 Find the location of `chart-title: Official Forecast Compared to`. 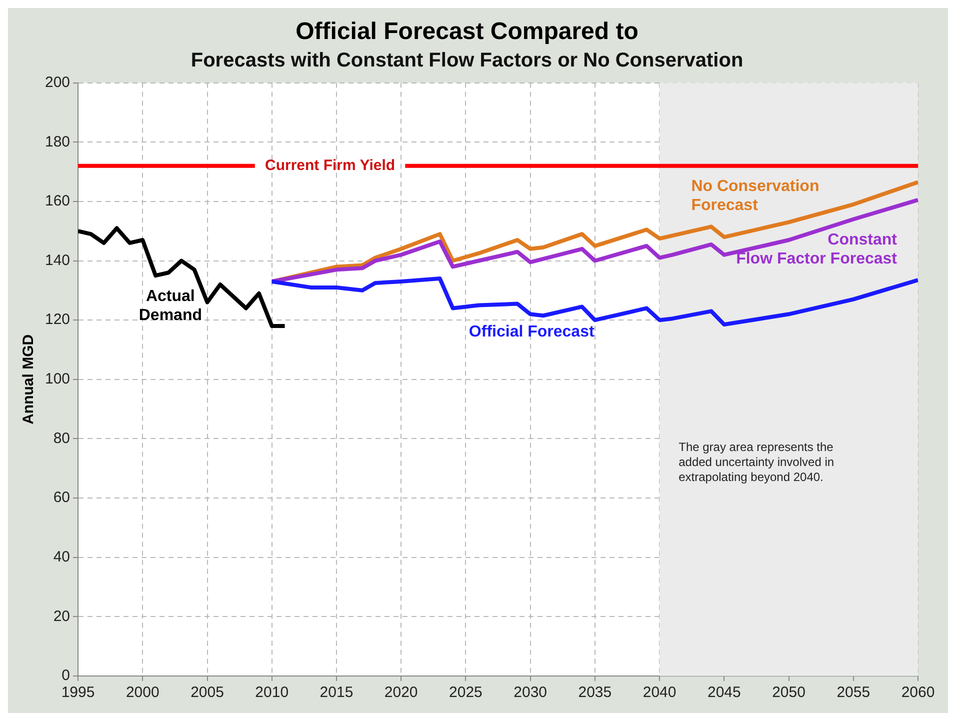

chart-title: Official Forecast Compared to is located at coordinates (467, 32).